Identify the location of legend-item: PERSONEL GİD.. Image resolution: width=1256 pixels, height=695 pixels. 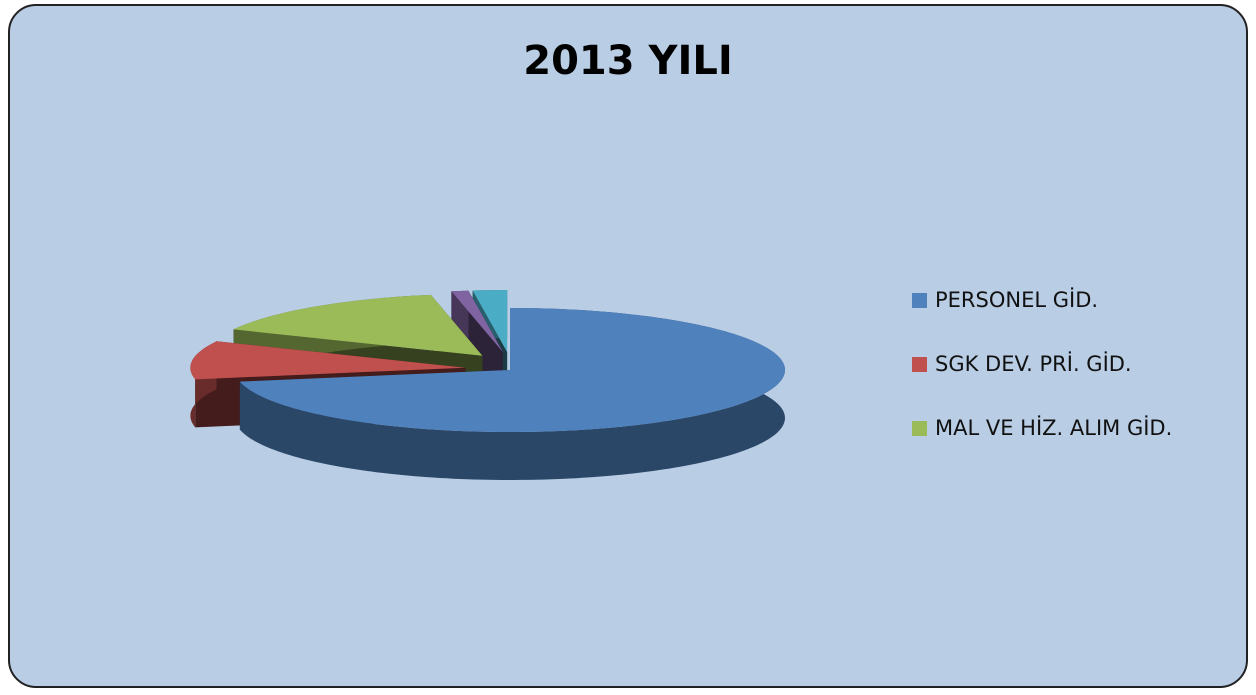
(1062, 300).